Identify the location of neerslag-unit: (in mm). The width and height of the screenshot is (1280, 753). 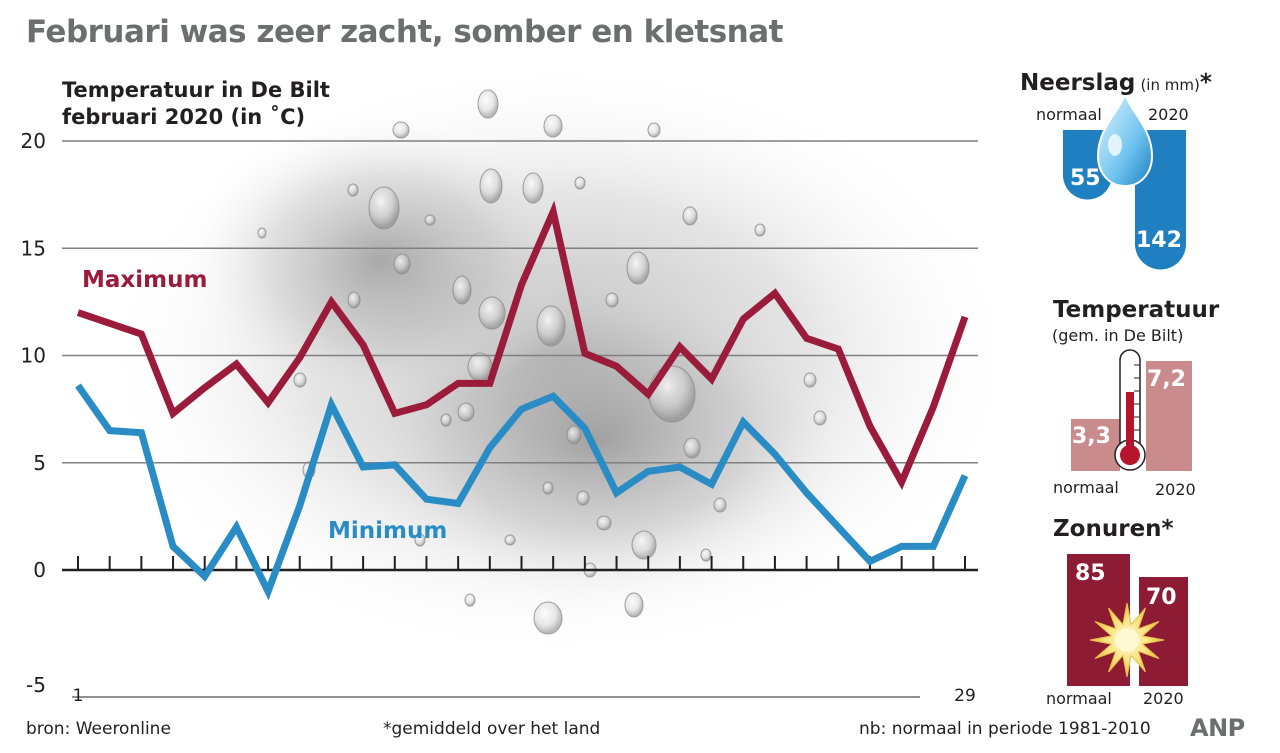
(1170, 85).